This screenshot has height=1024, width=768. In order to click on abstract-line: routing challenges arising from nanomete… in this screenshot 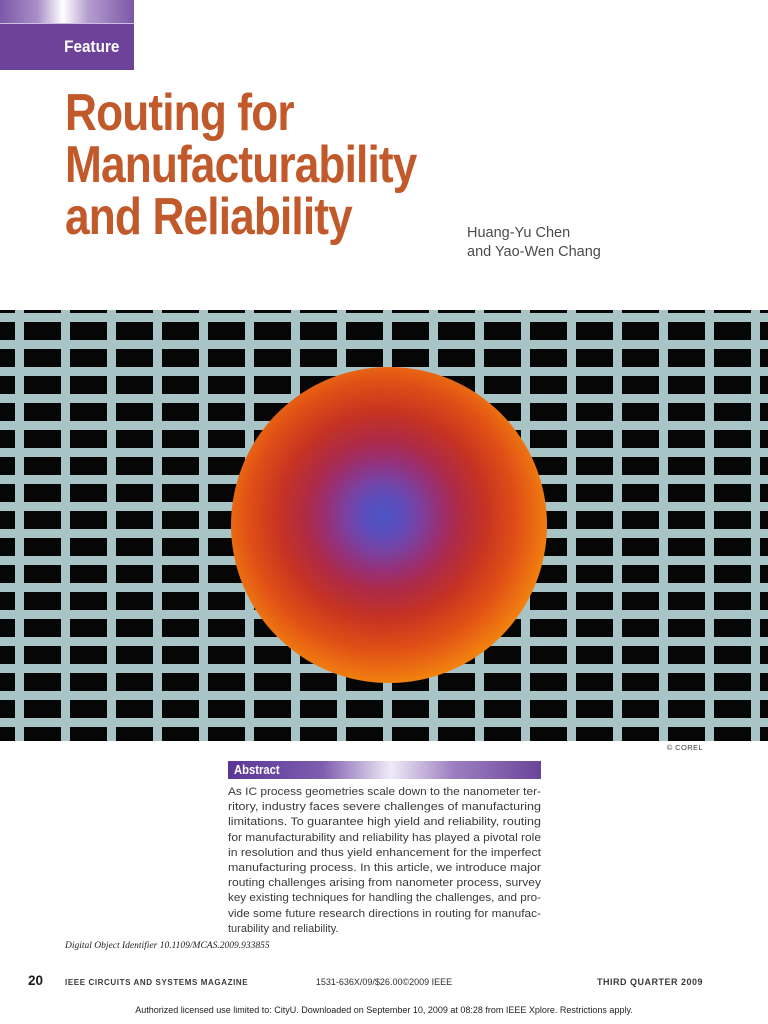, I will do `click(384, 883)`.